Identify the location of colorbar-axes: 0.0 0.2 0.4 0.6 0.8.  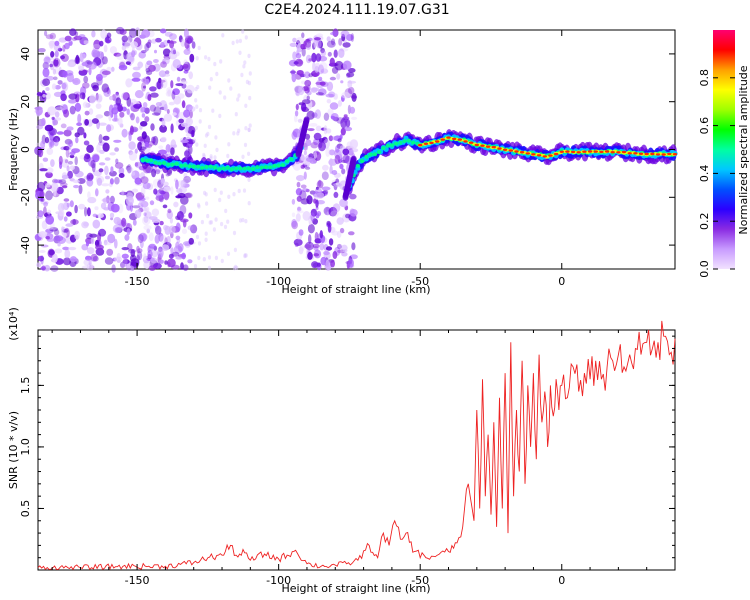
(716, 173).